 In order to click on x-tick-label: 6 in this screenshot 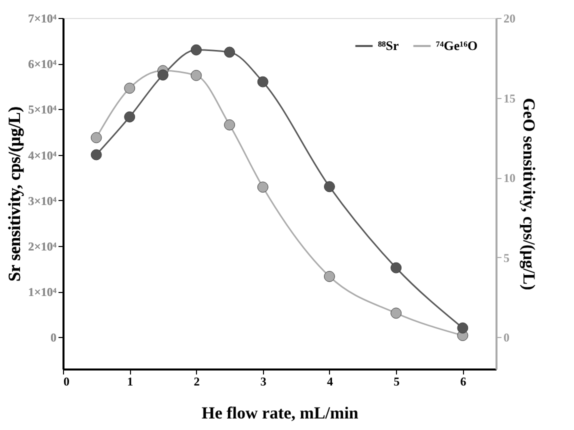, I will do `click(463, 381)`.